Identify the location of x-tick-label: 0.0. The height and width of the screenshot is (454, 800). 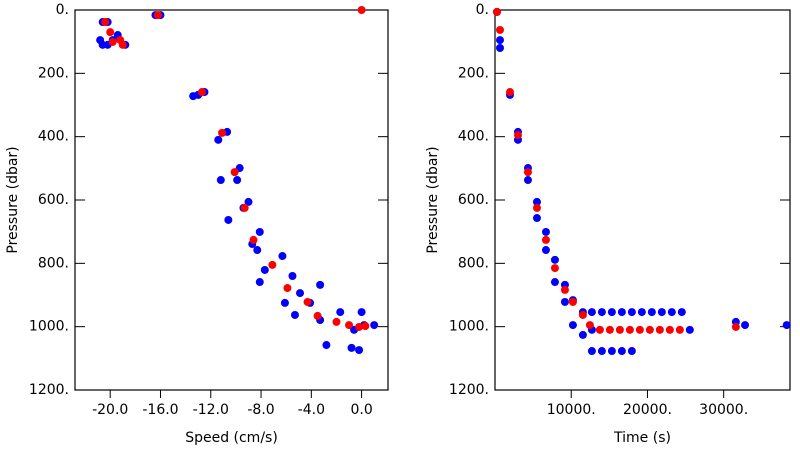
(361, 410).